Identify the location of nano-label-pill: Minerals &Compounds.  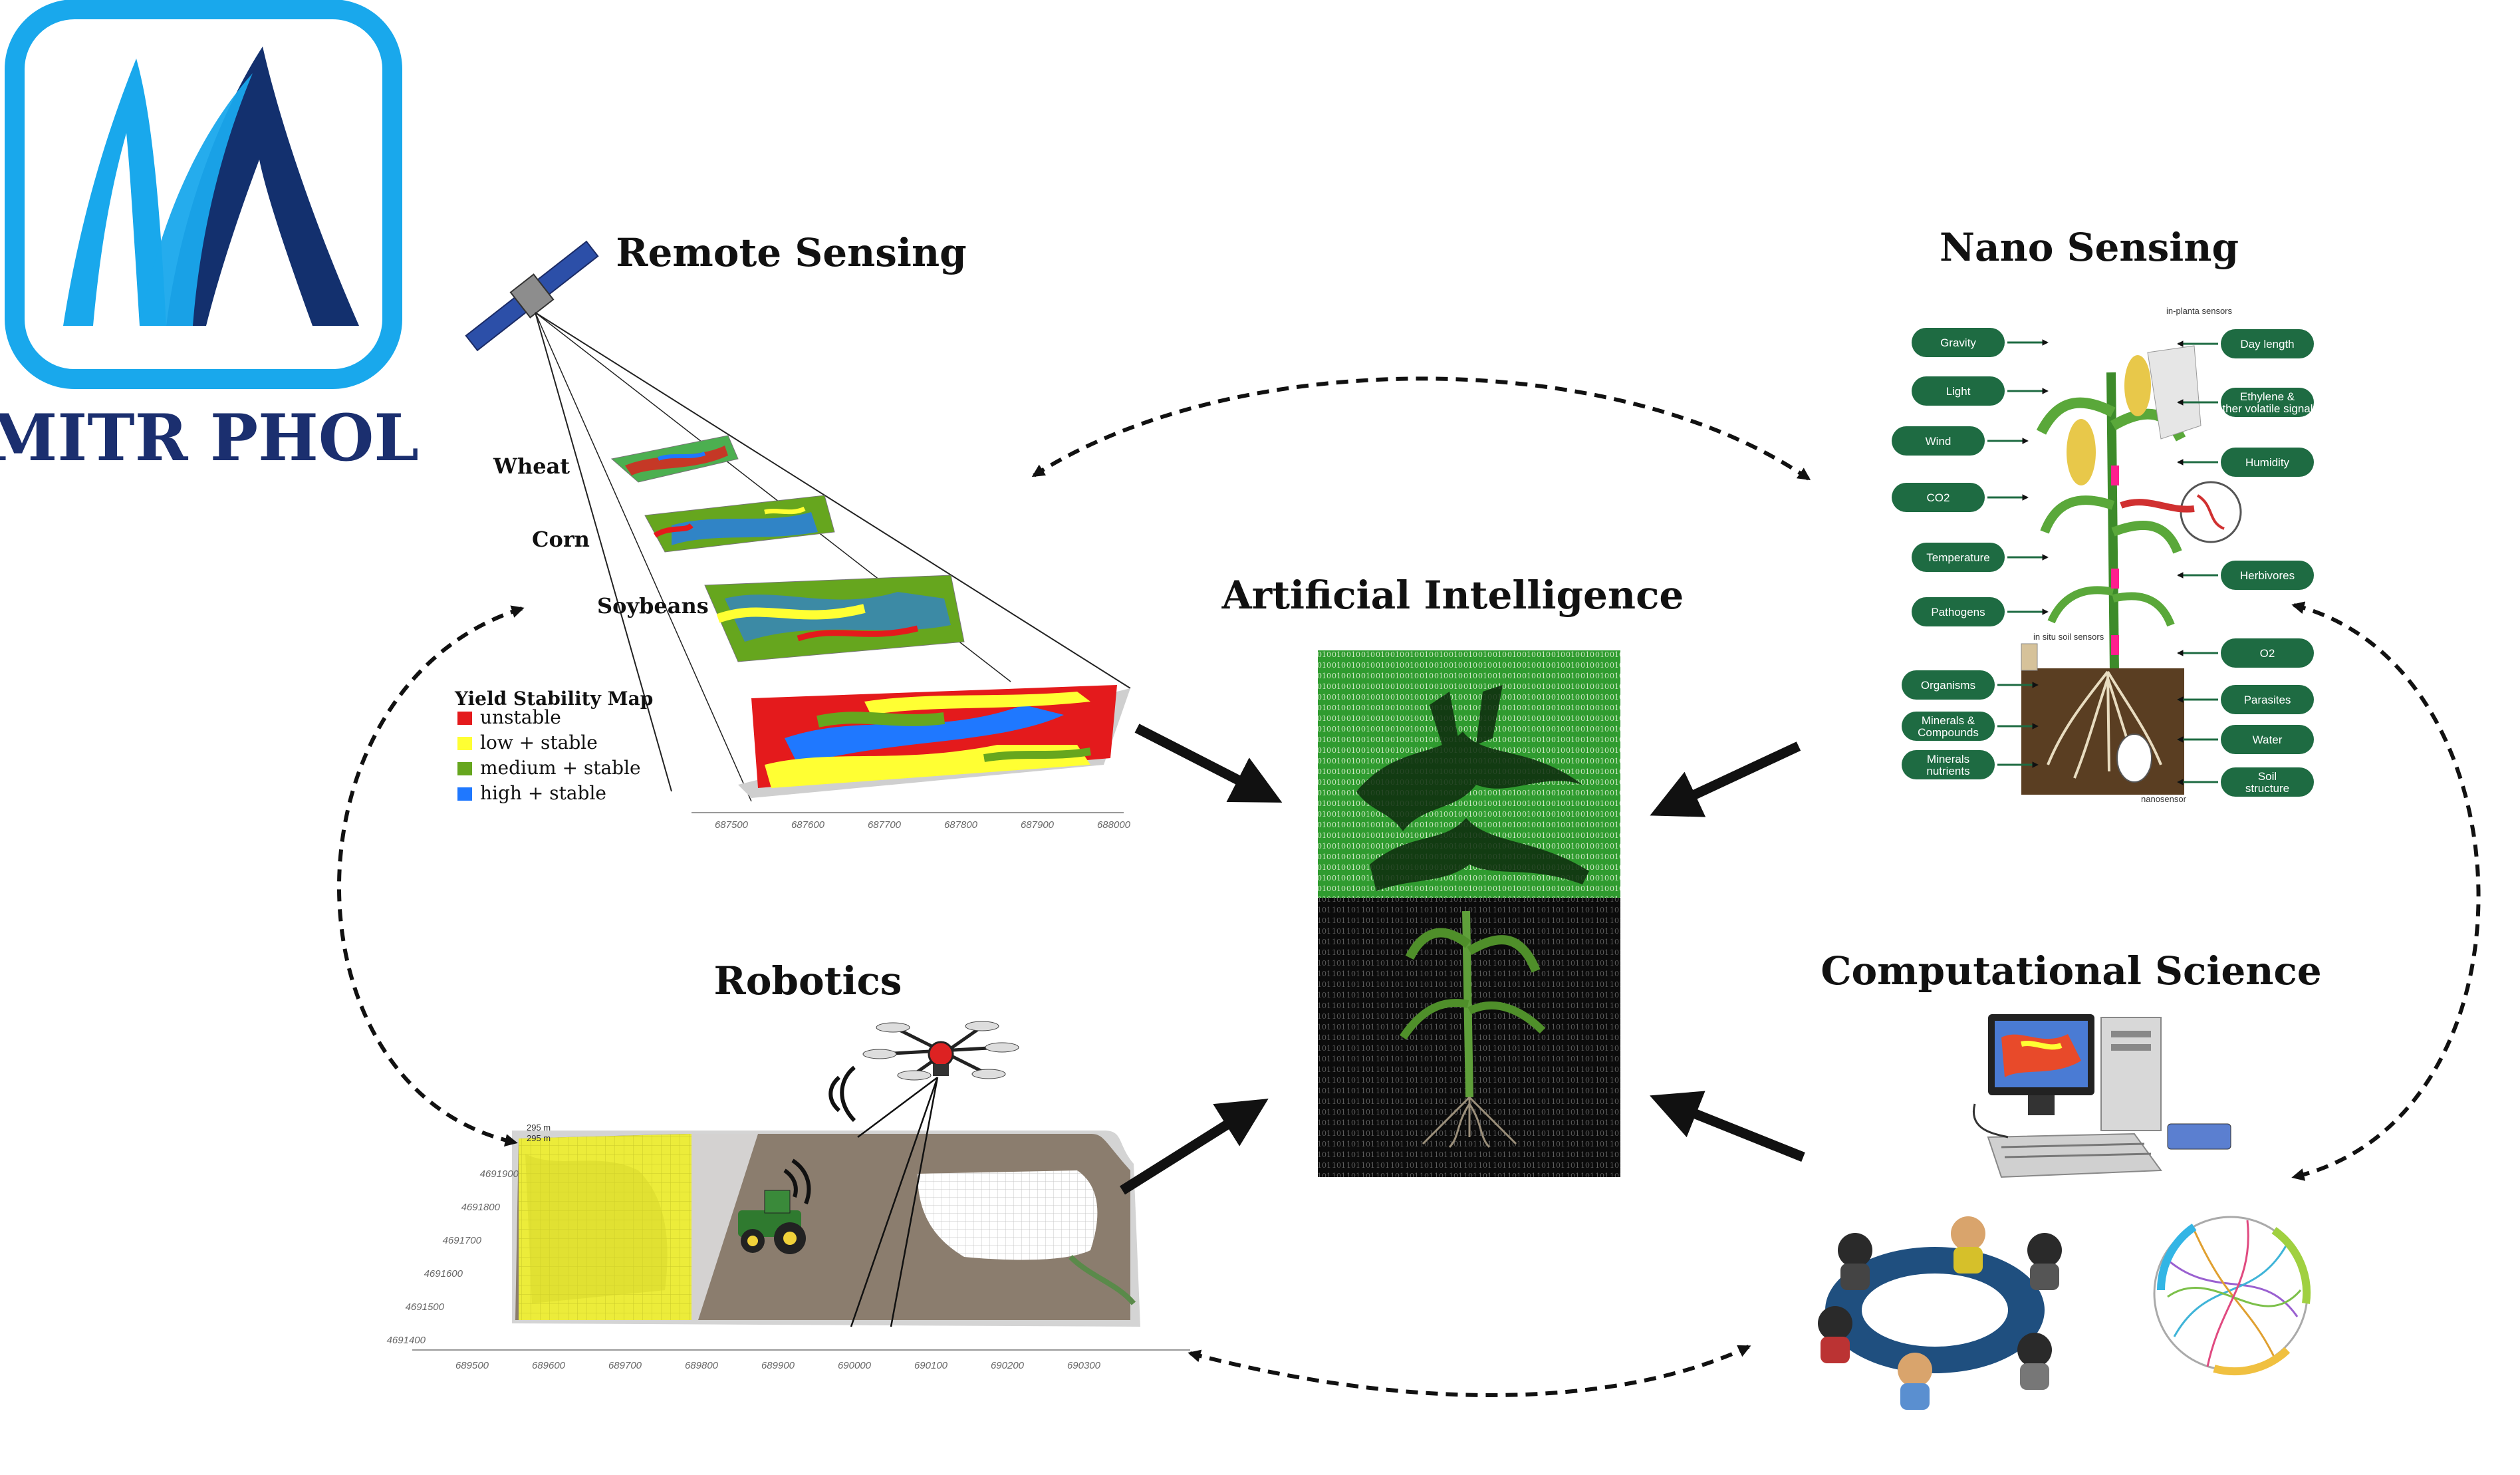
(1970, 727).